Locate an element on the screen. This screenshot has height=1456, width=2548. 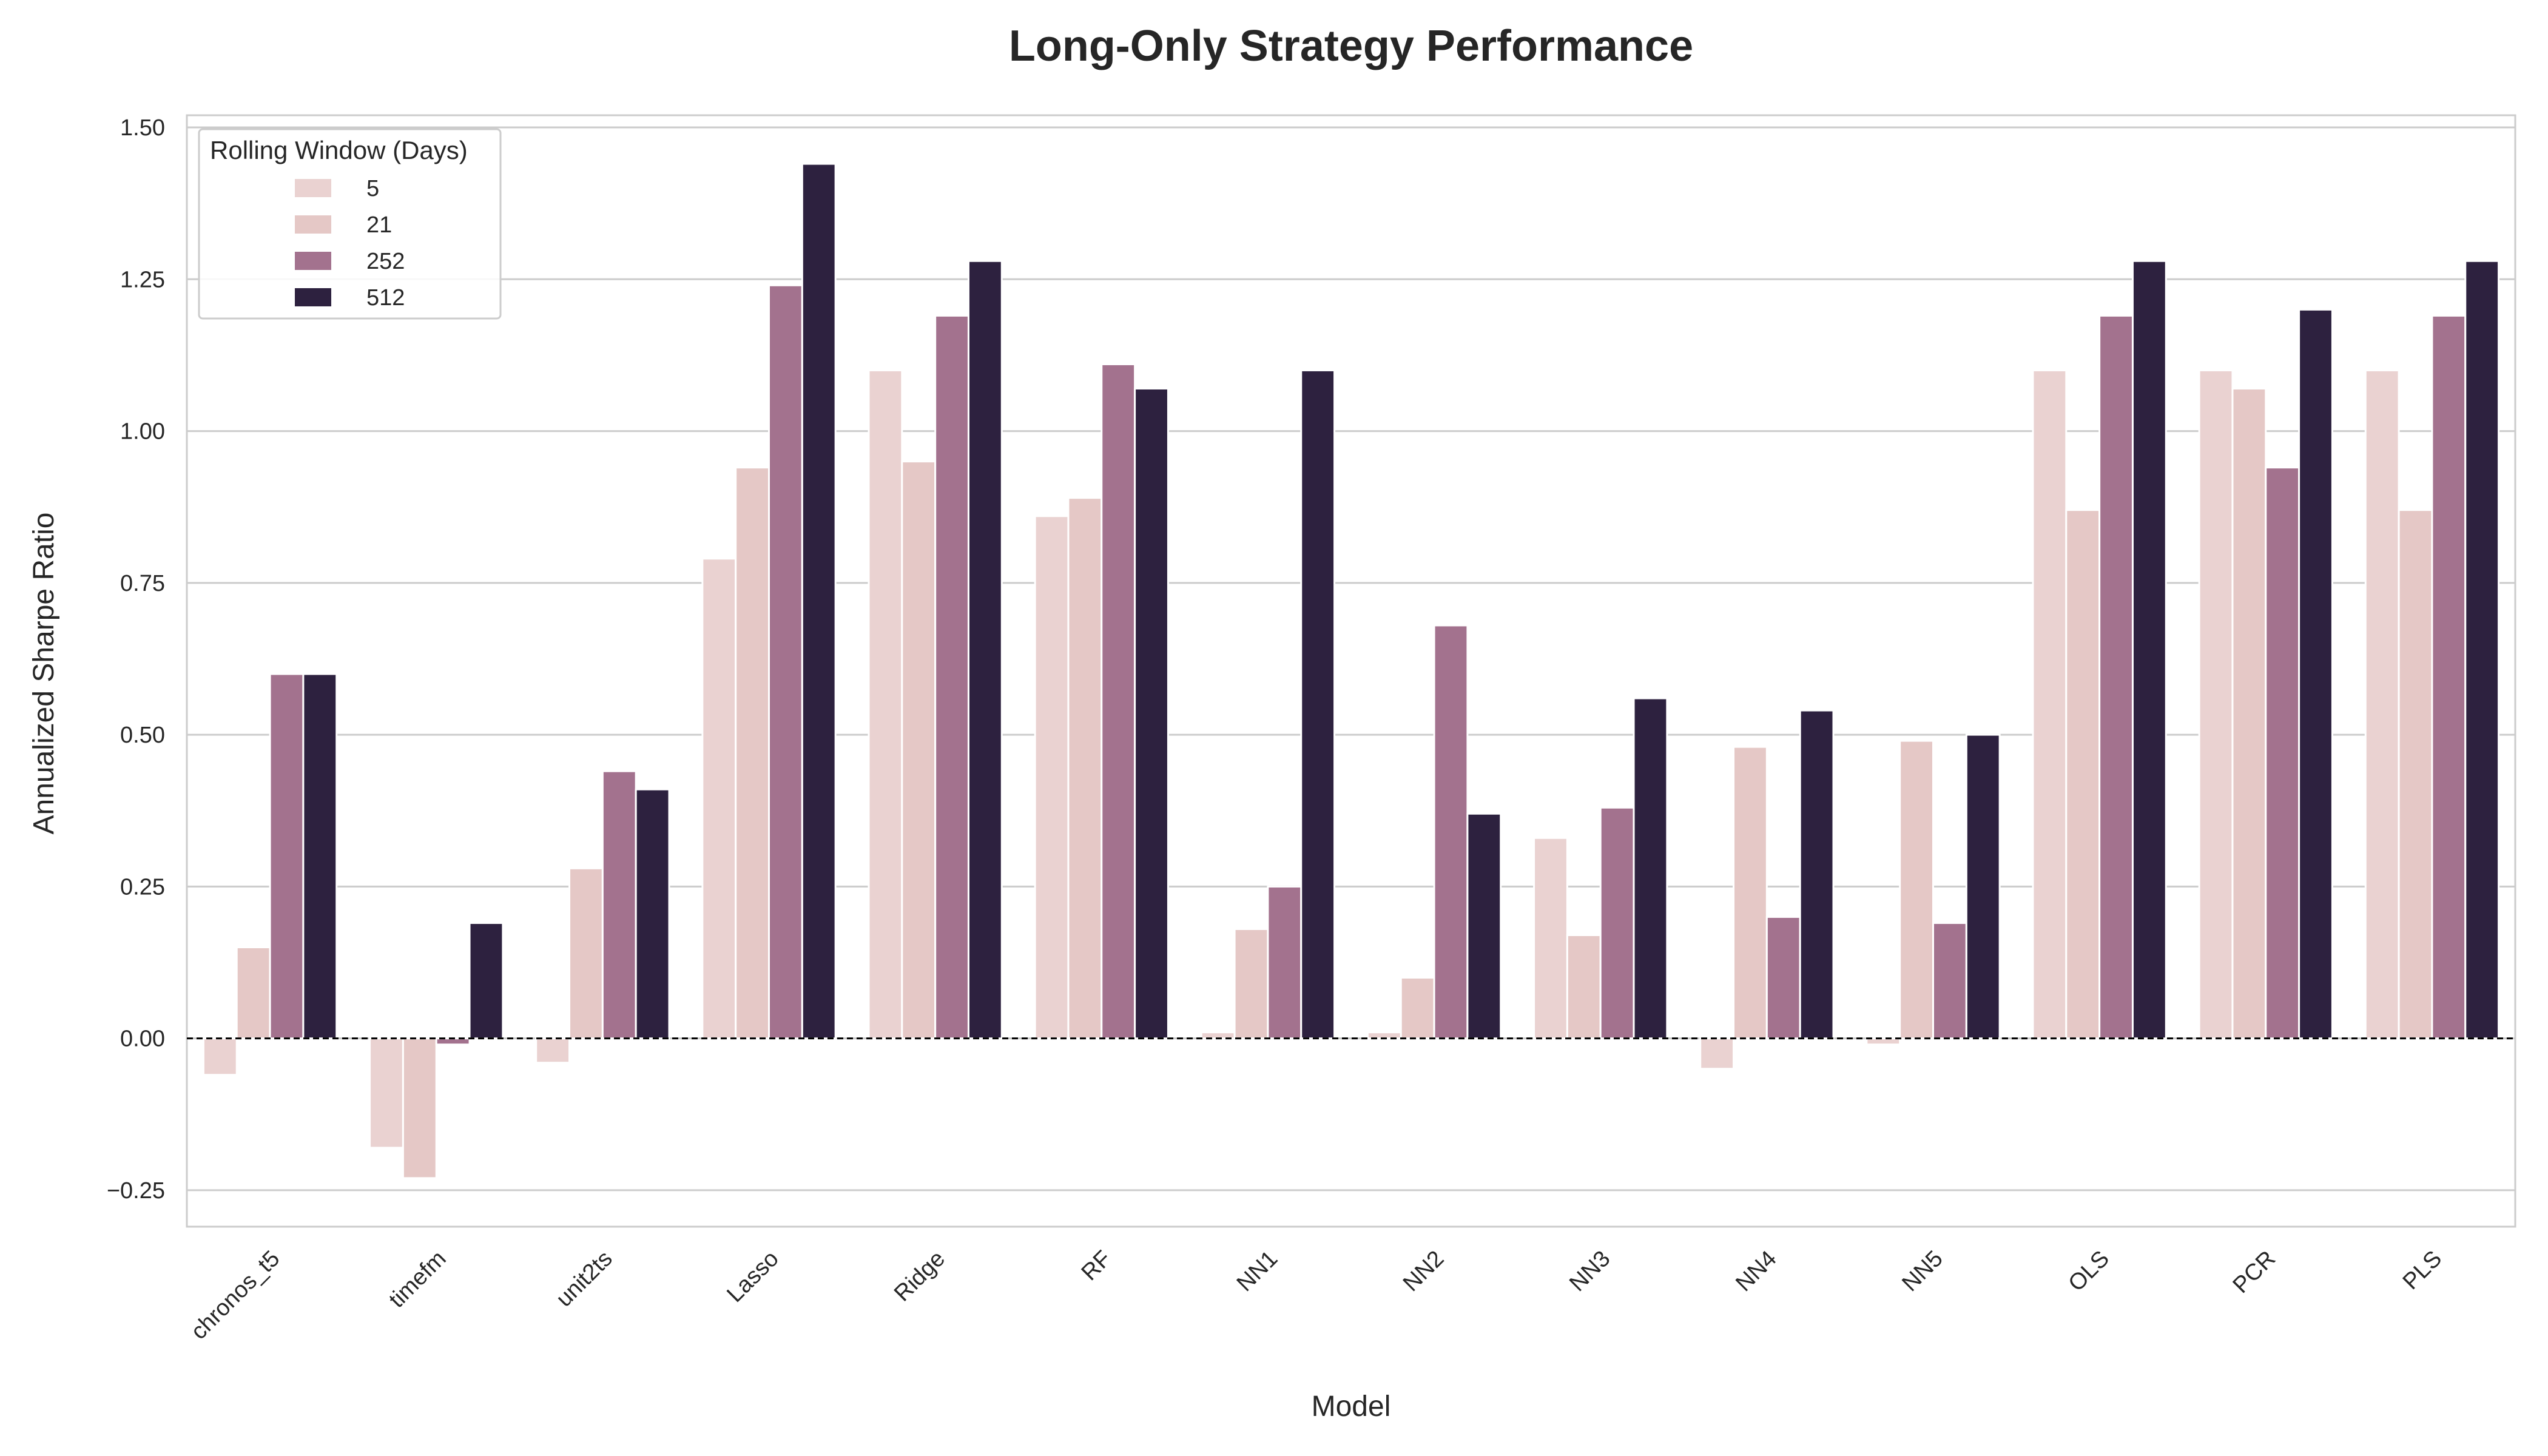
legend-title: Rolling Window (Days) is located at coordinates (339, 150).